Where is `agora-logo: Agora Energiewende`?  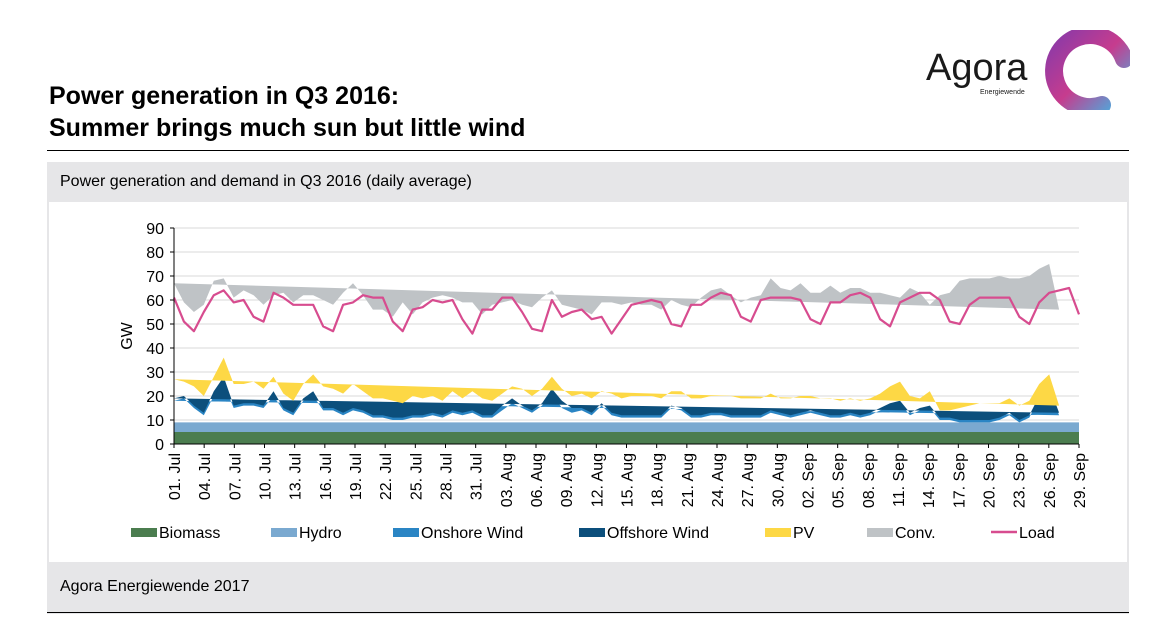 agora-logo: Agora Energiewende is located at coordinates (1028, 70).